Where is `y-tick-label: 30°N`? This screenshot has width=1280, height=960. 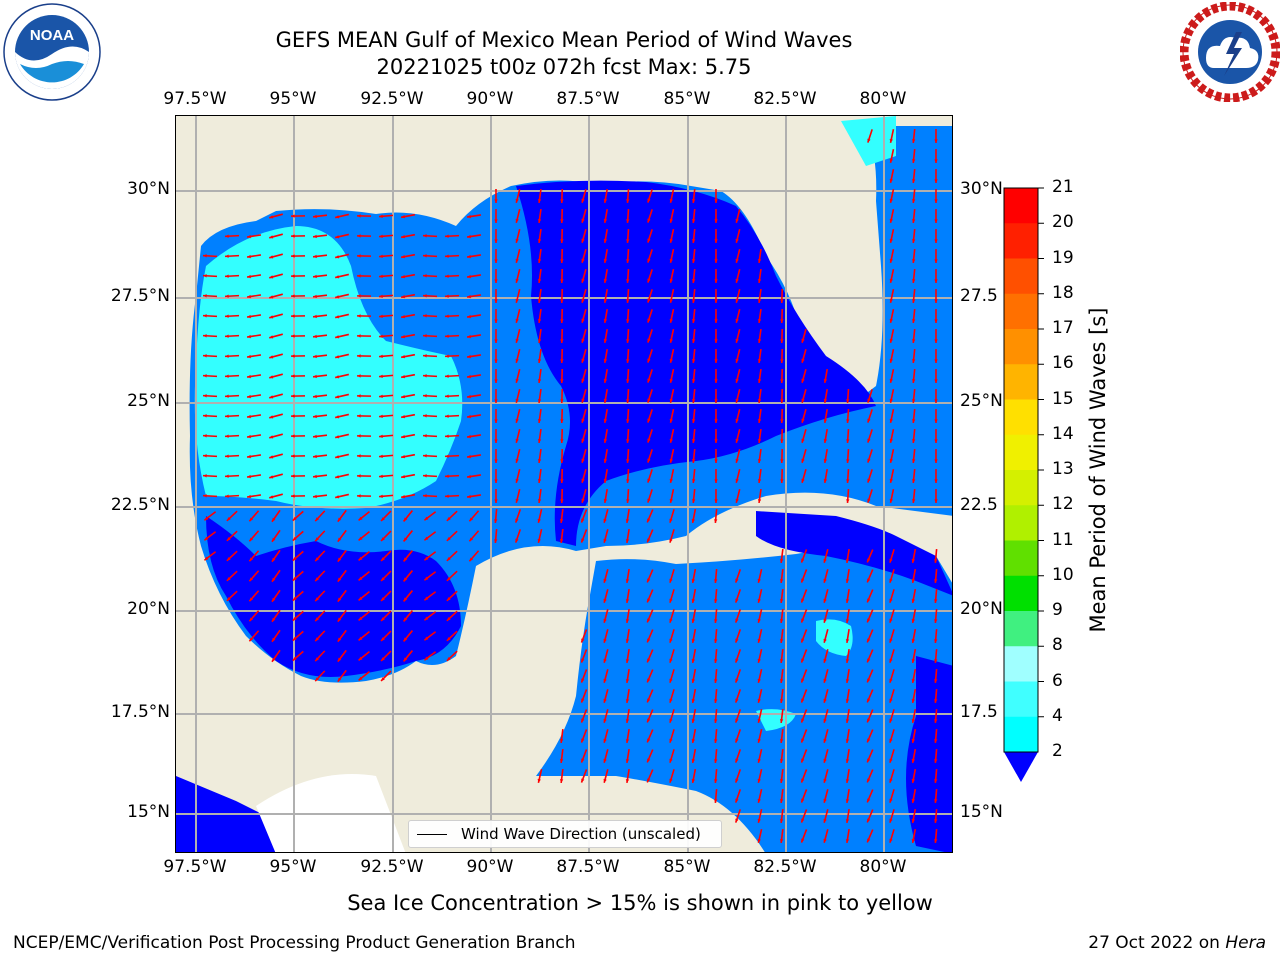 y-tick-label: 30°N is located at coordinates (148, 189).